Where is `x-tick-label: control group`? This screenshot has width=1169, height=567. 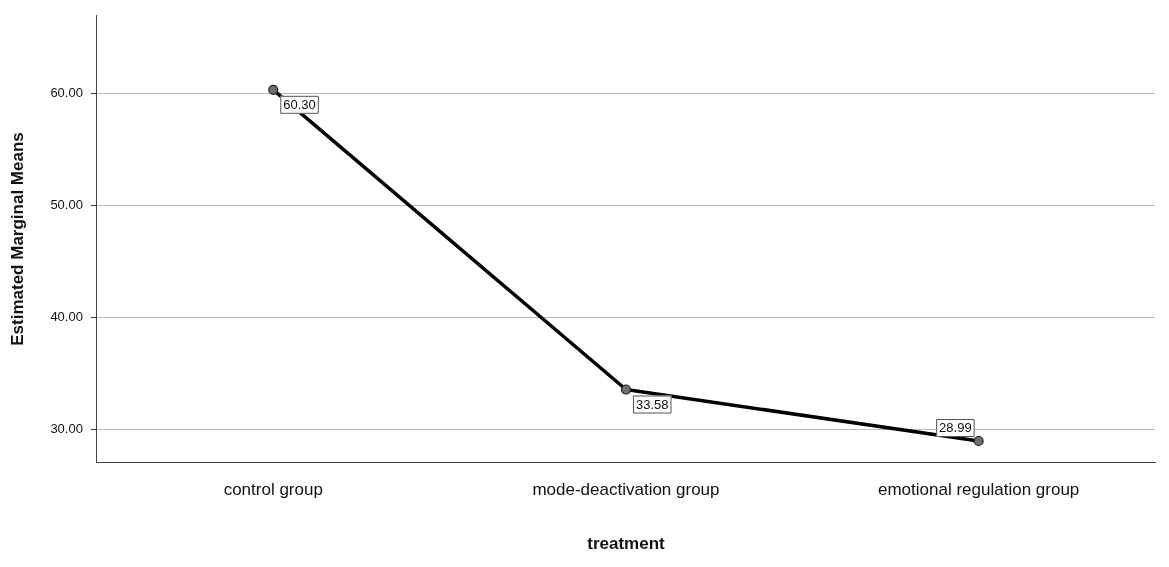 x-tick-label: control group is located at coordinates (273, 490).